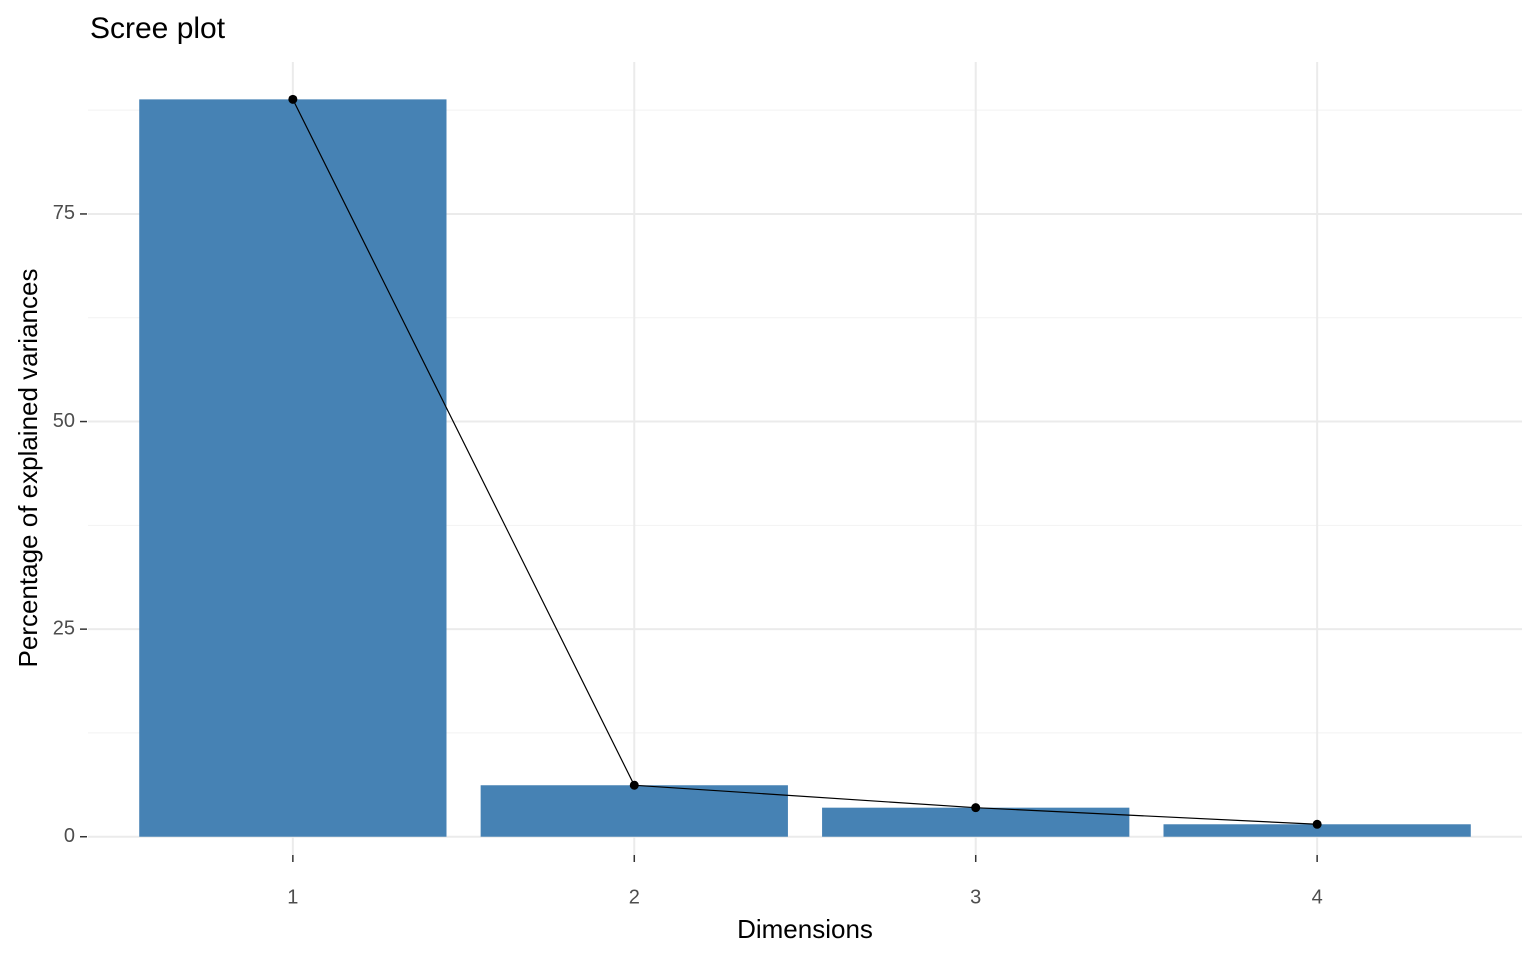  What do you see at coordinates (975, 897) in the screenshot?
I see `x-tick-label: 3` at bounding box center [975, 897].